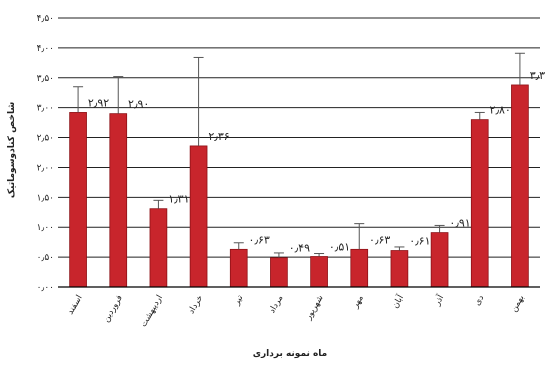 This screenshot has width=545, height=365. Describe the element at coordinates (339, 247) in the screenshot. I see `data-label: ۰٫۵۱` at that location.